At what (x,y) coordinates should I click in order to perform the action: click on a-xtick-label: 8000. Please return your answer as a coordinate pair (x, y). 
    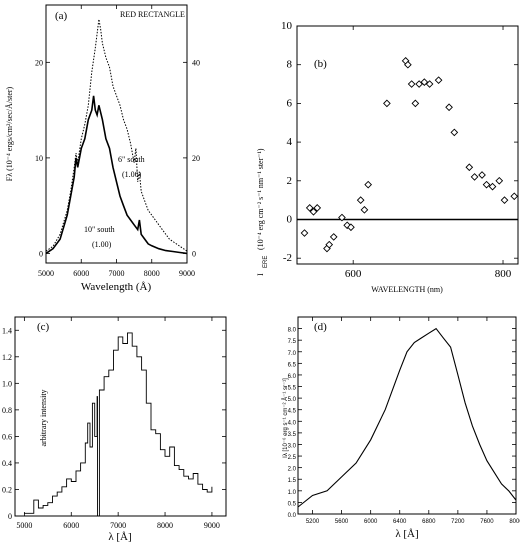
    Looking at the image, I should click on (152, 273).